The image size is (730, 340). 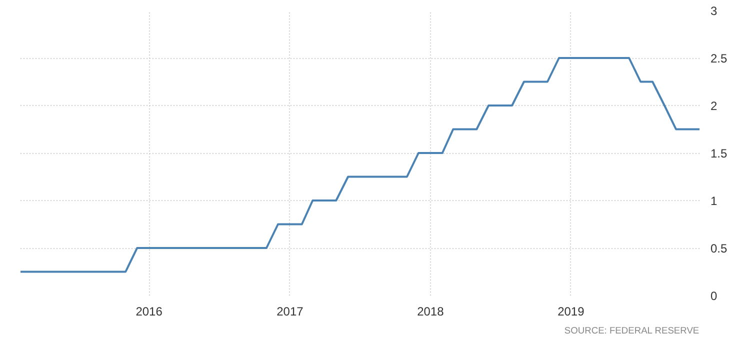 I want to click on x-tick-label: 2019, so click(x=571, y=311).